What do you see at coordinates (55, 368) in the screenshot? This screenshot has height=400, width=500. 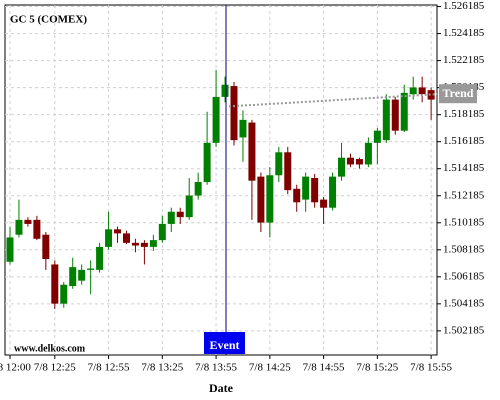 I see `x-tick-label: 7/8 12:25` at bounding box center [55, 368].